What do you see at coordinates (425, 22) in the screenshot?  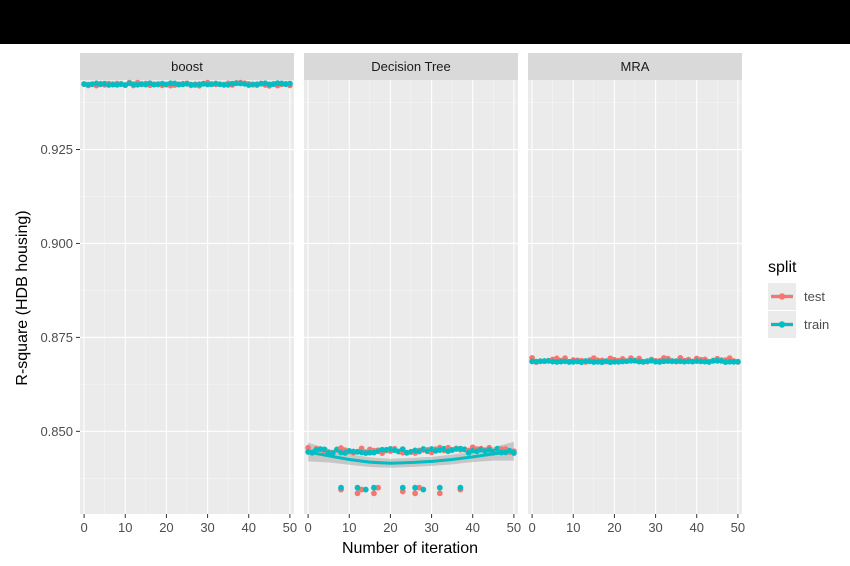 I see `top-black-bar` at bounding box center [425, 22].